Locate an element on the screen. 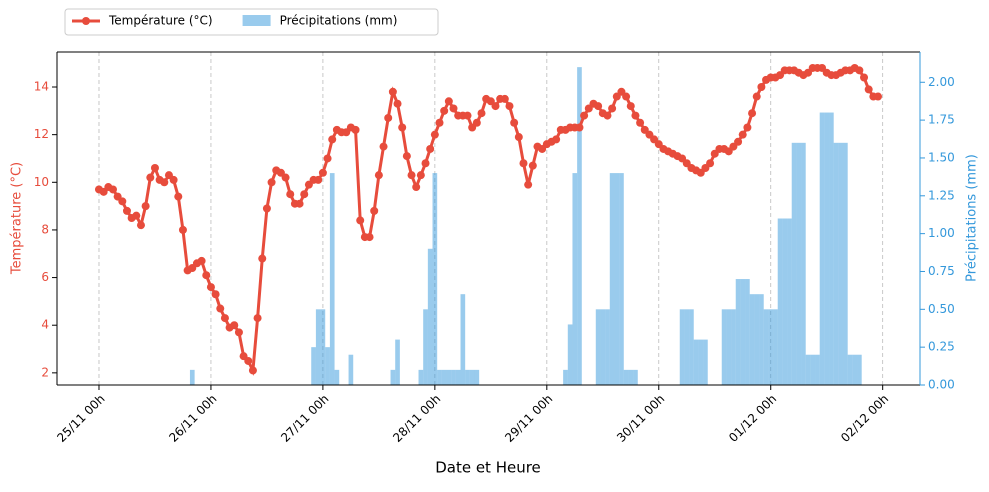 This screenshot has width=989, height=492. y2-tick-label: 1.00 is located at coordinates (941, 233).